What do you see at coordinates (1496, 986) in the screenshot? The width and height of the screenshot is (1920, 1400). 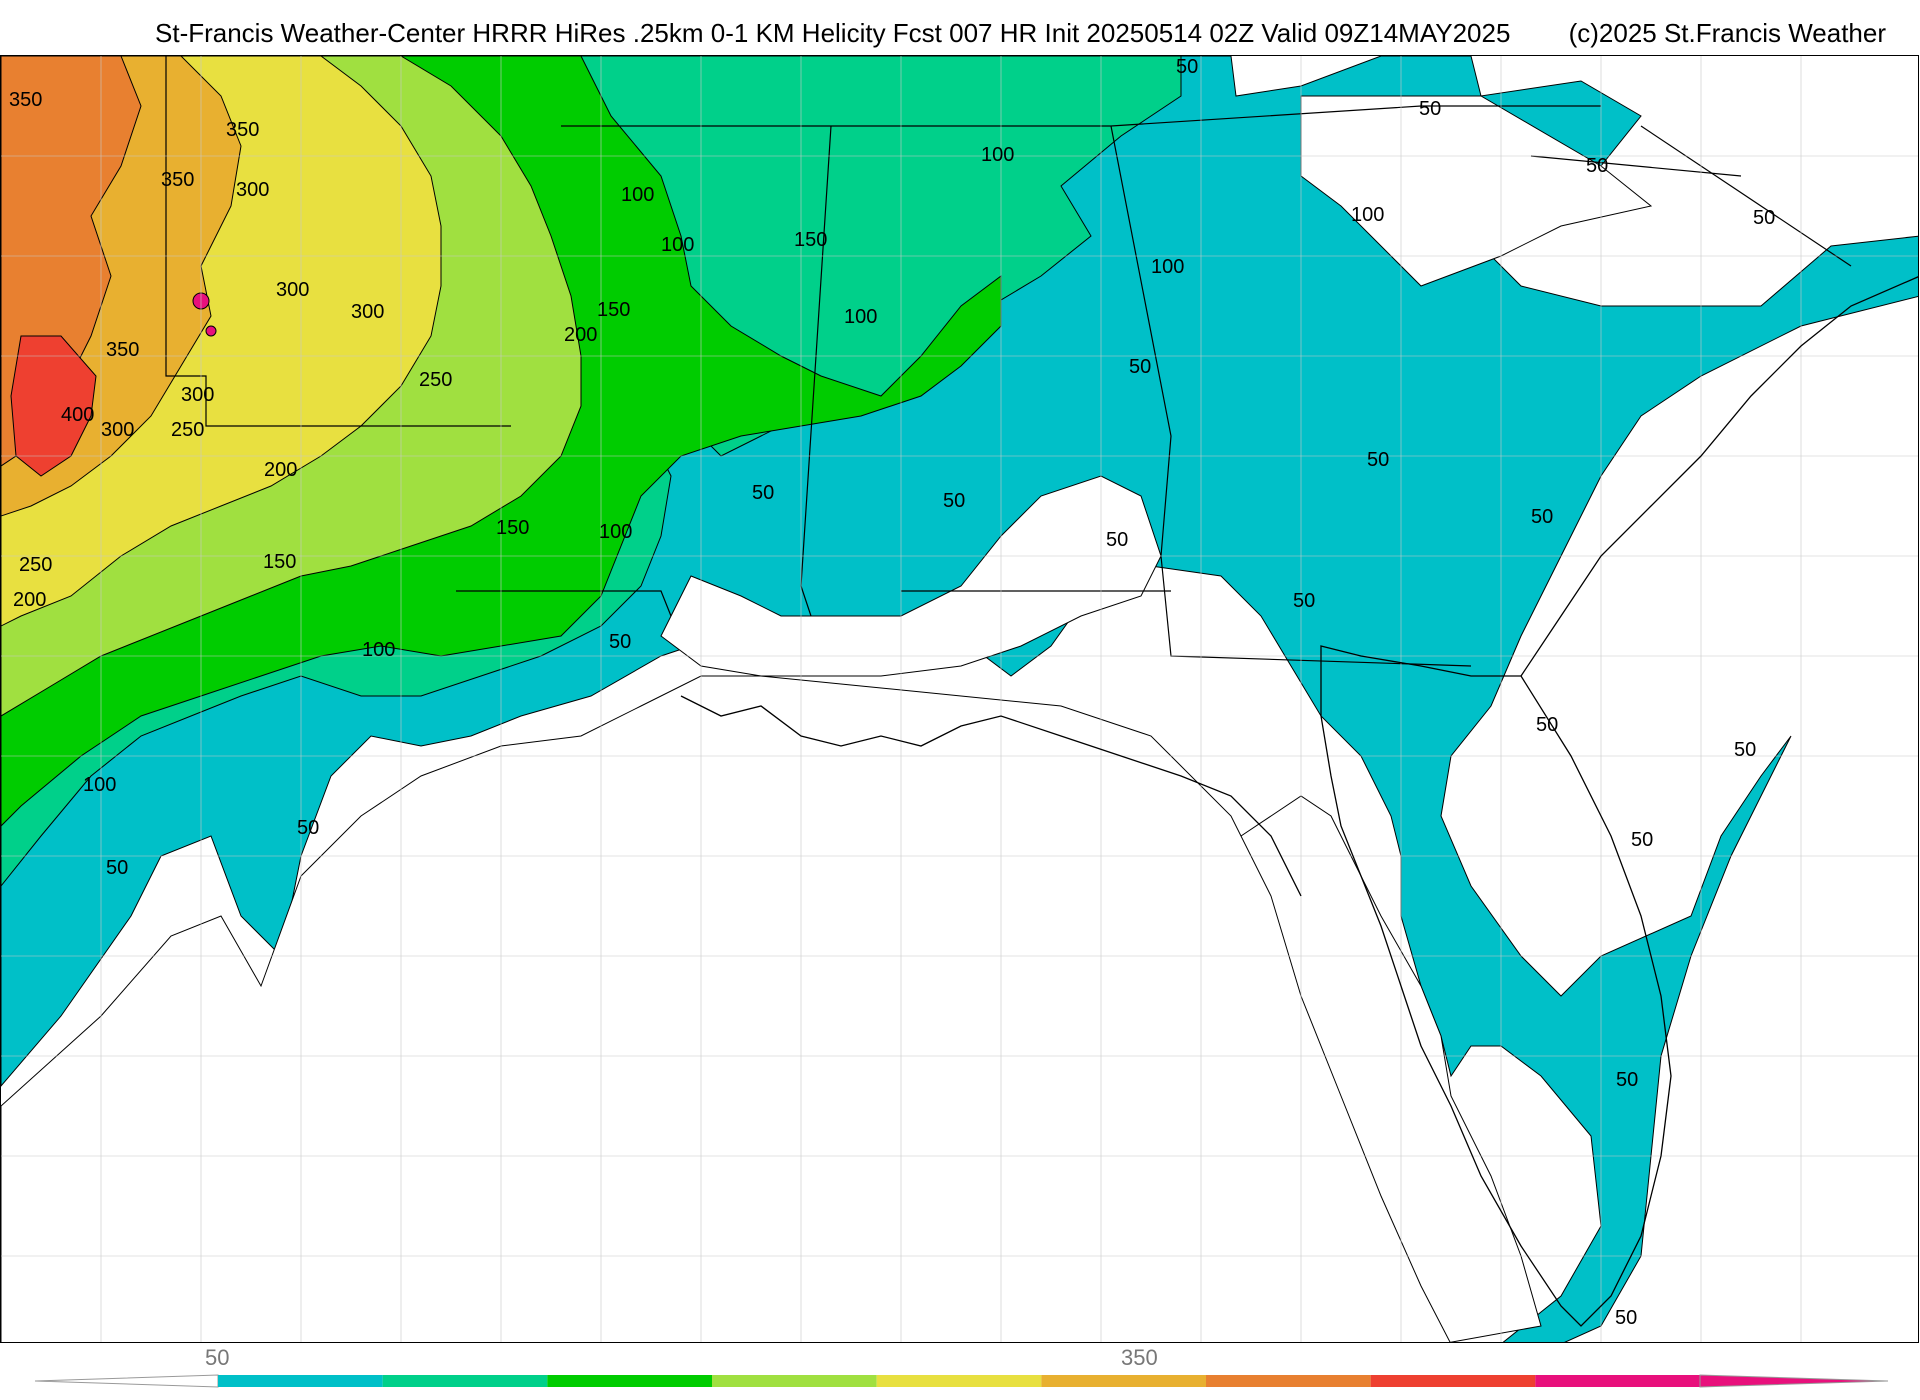 I see `florida-coastline` at bounding box center [1496, 986].